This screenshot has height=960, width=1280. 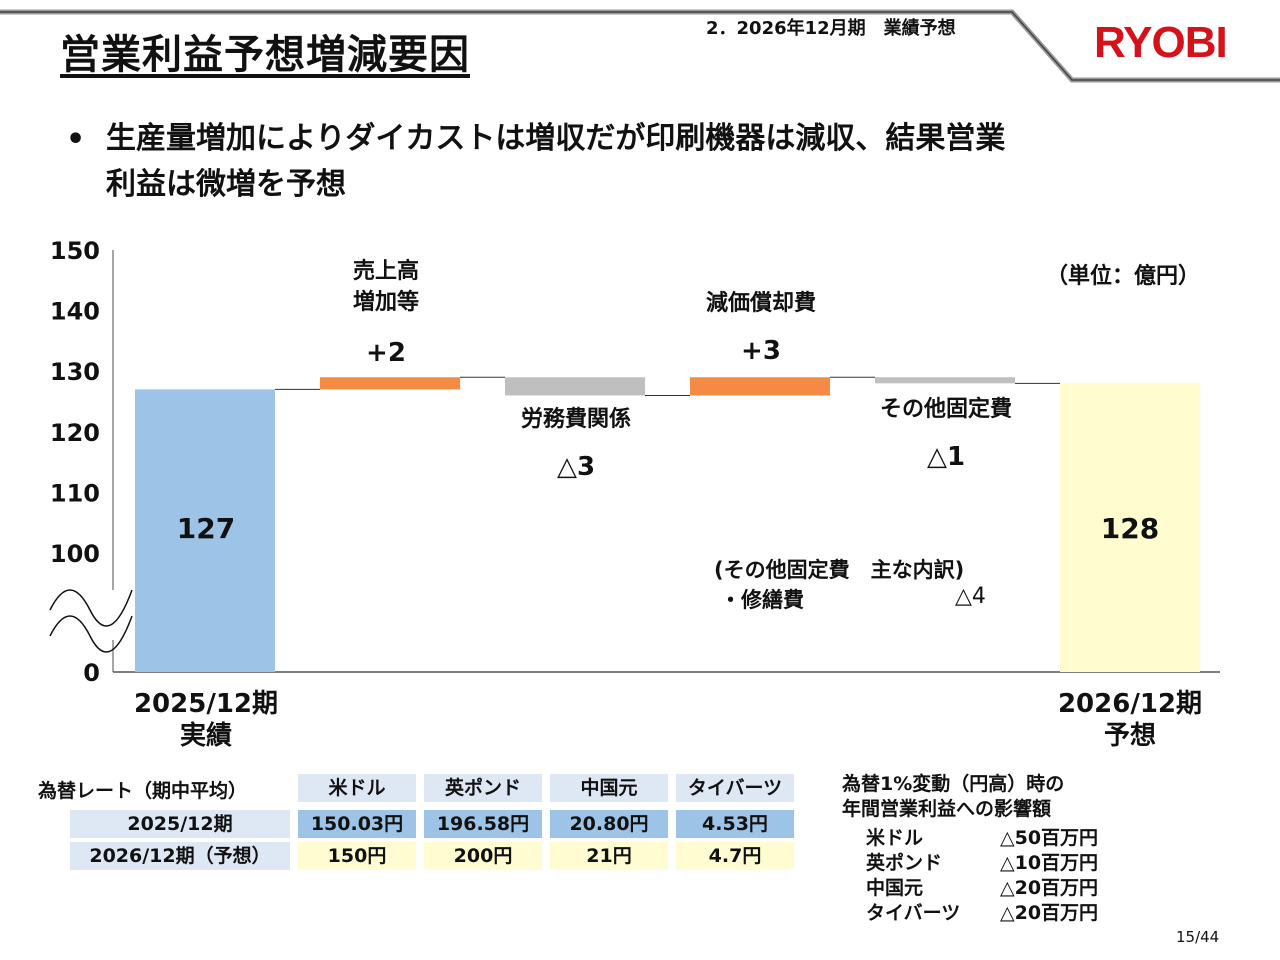 I want to click on fx-cell: 150.03円, so click(x=357, y=824).